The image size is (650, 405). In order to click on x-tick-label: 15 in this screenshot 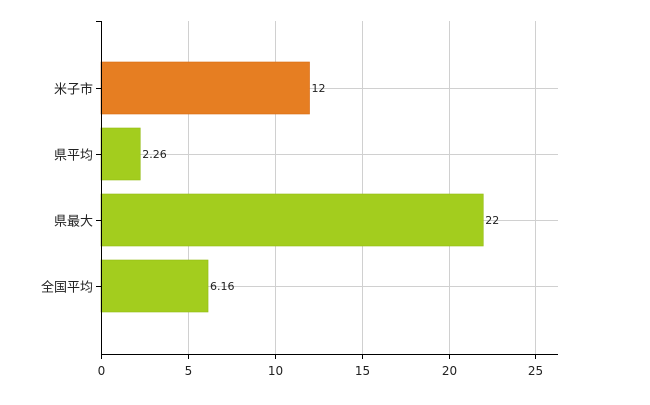, I will do `click(362, 371)`.